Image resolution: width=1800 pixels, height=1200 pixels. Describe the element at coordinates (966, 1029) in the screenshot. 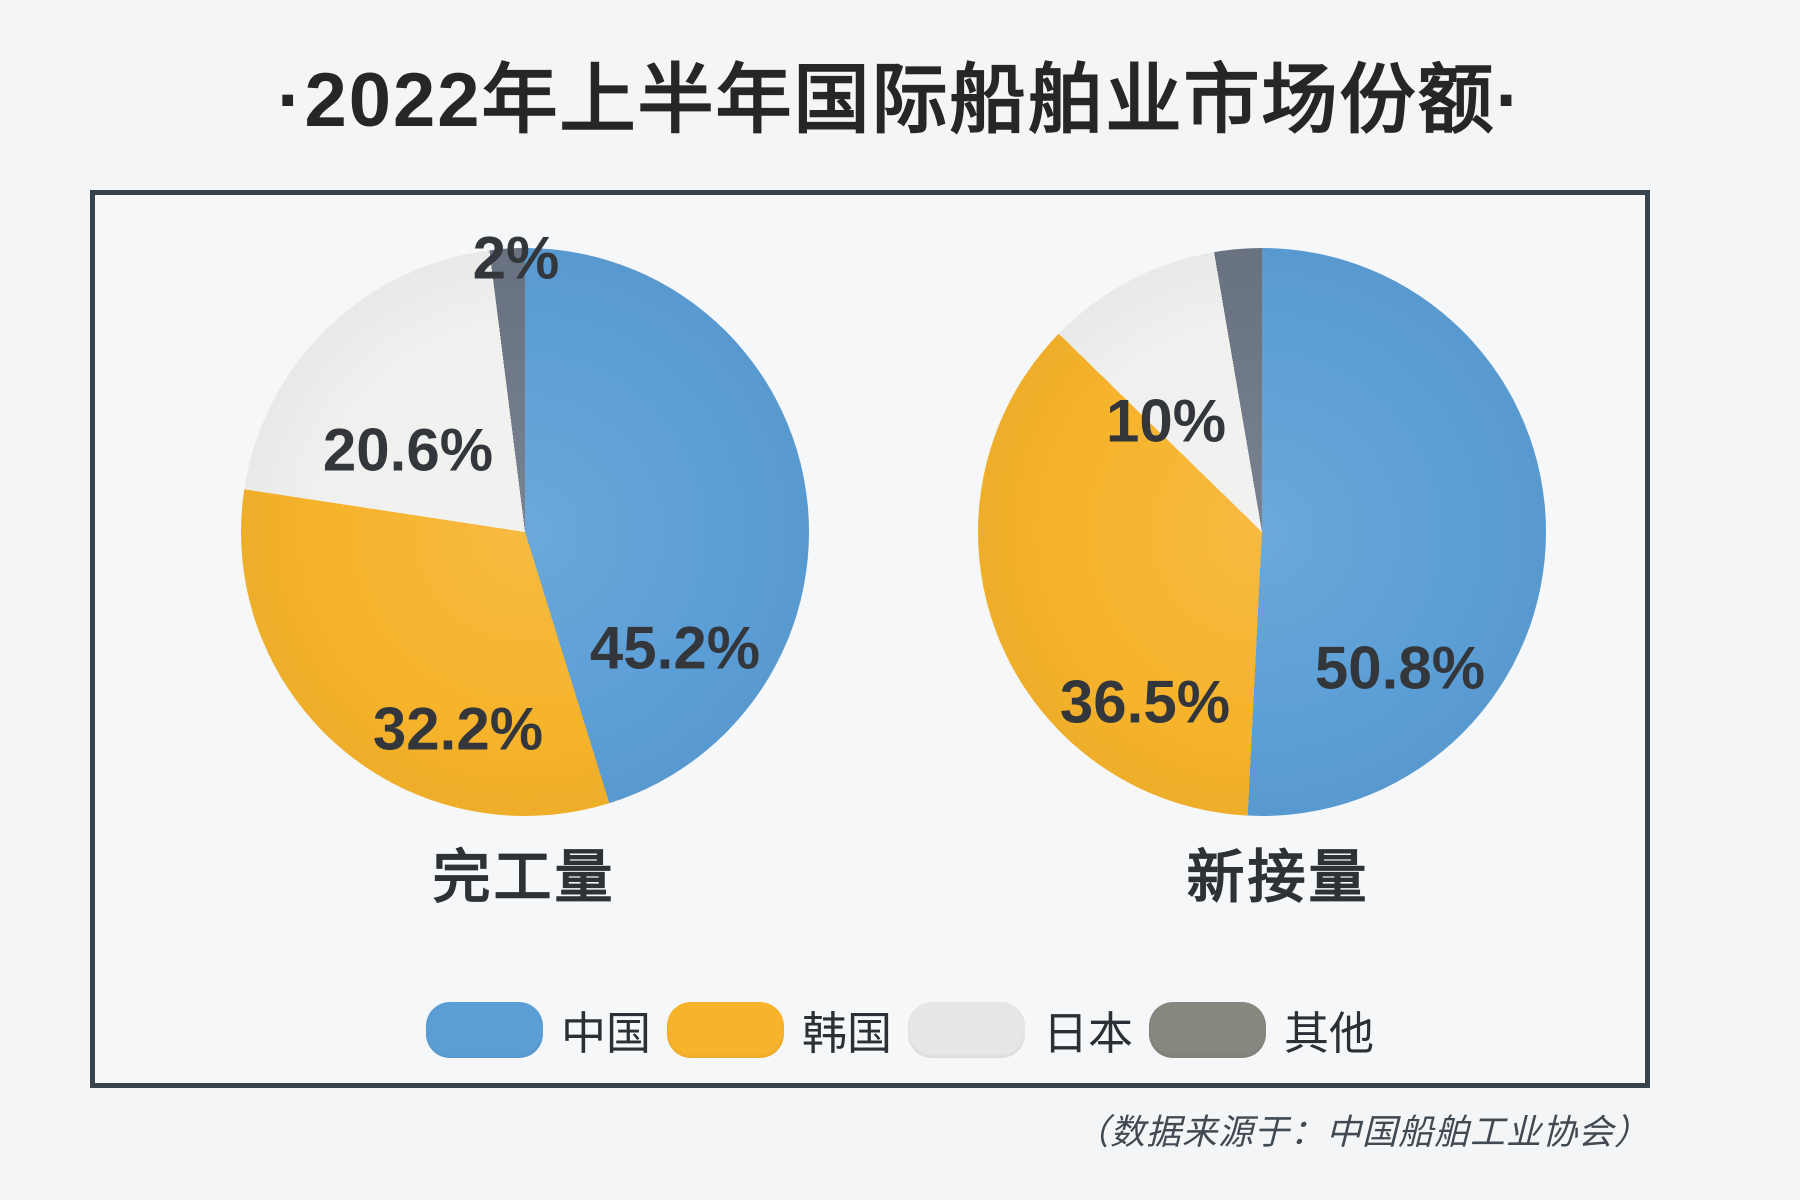

I see `legend-swatch-japan` at that location.